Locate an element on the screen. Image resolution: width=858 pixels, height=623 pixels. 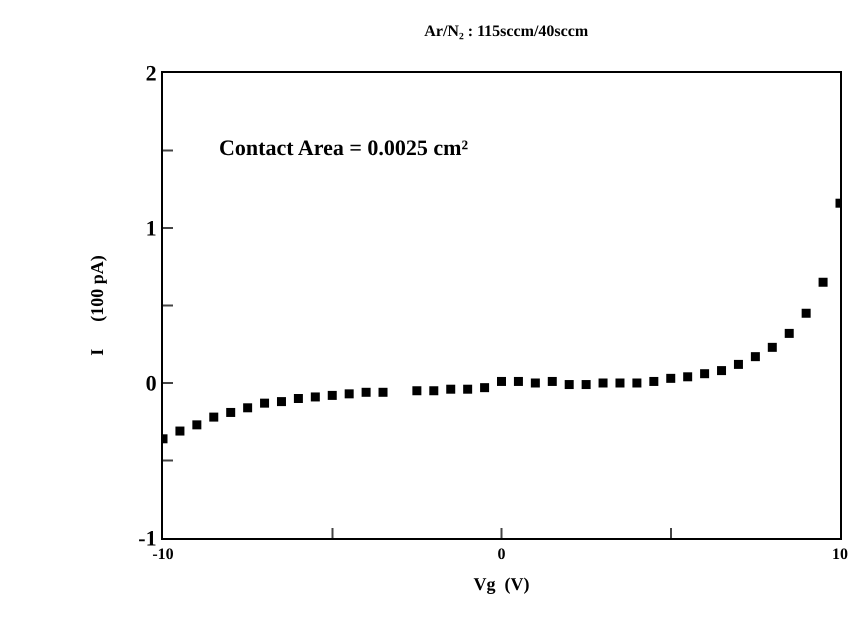
x-axis-title: Vg (V) is located at coordinates (502, 584).